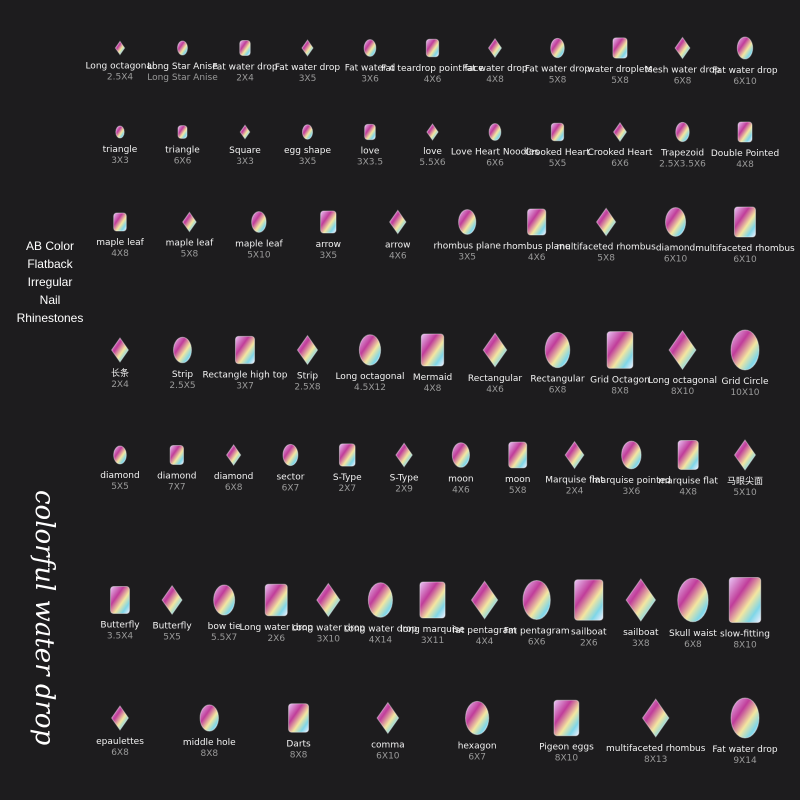 This screenshot has width=800, height=800. I want to click on item-name: marquise flat, so click(688, 481).